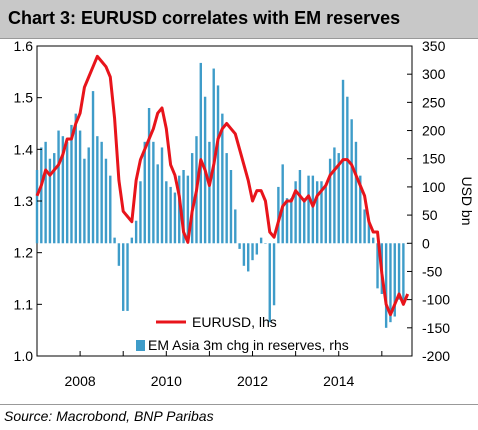 This screenshot has height=430, width=478. I want to click on y-left-tick-label: 1.1, so click(24, 304).